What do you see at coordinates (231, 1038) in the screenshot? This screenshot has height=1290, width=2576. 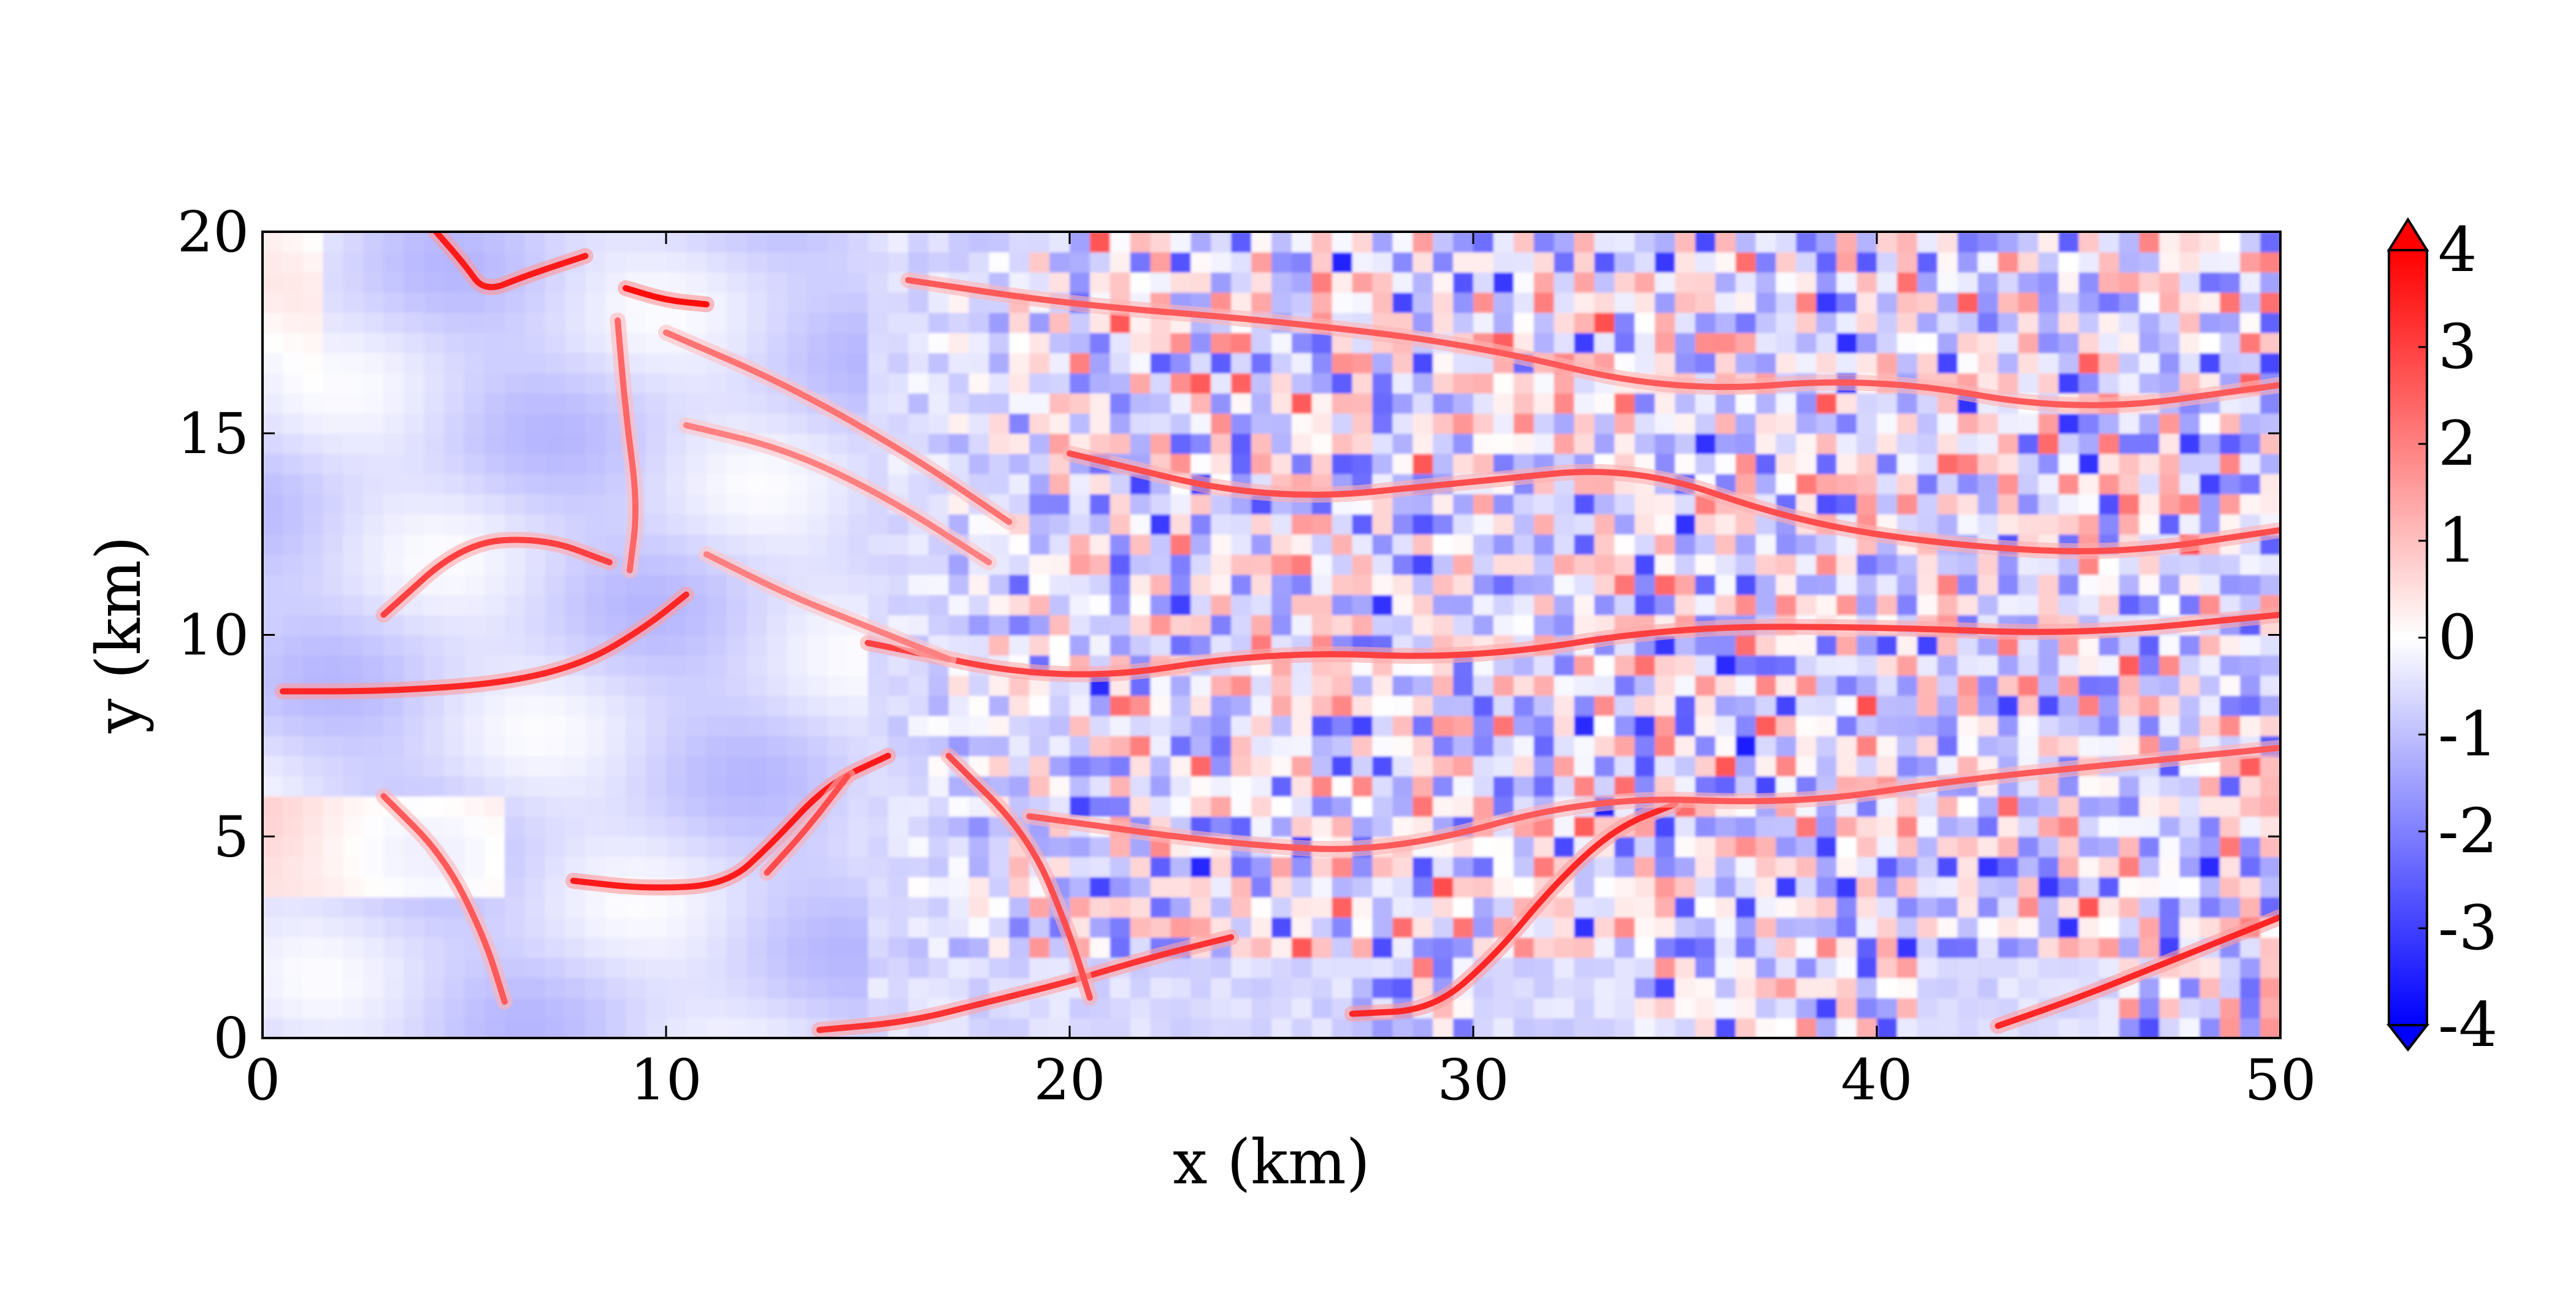 I see `y-tick-label: 0` at bounding box center [231, 1038].